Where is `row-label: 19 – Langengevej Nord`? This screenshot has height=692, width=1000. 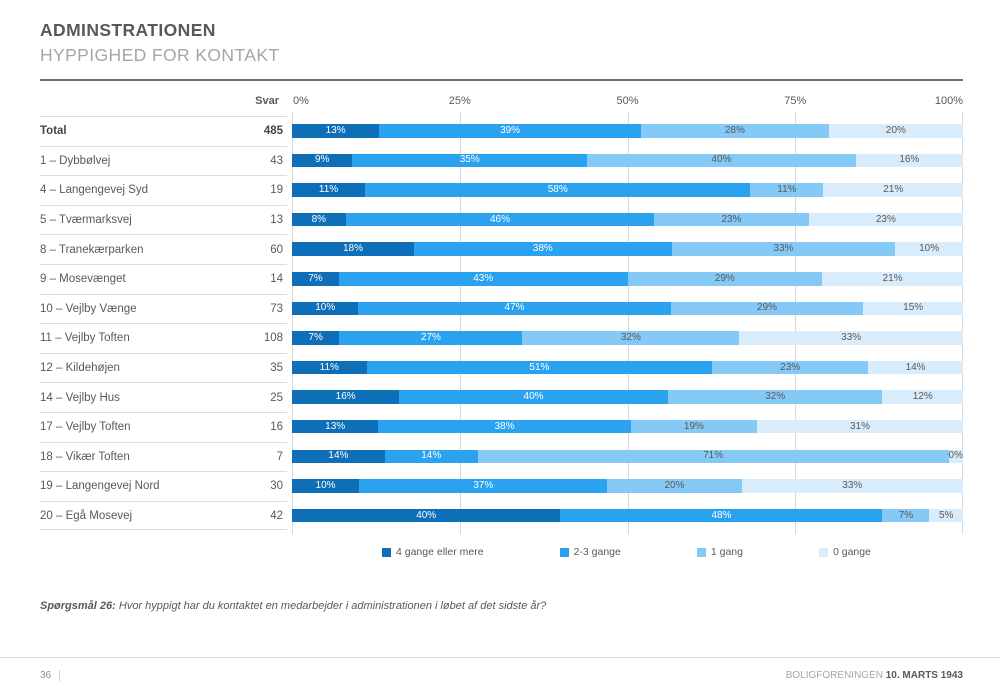 row-label: 19 – Langengevej Nord is located at coordinates (100, 486).